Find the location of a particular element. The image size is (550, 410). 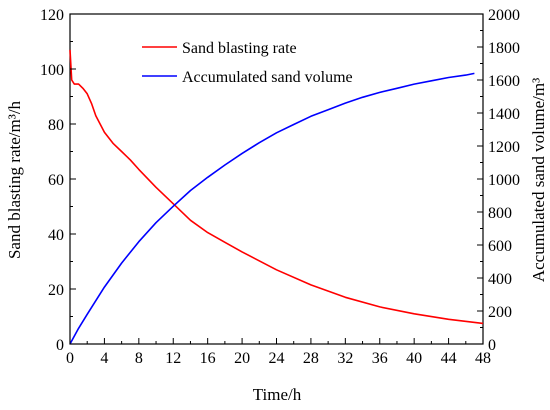

left-y-tick-label: 40 is located at coordinates (56, 235).